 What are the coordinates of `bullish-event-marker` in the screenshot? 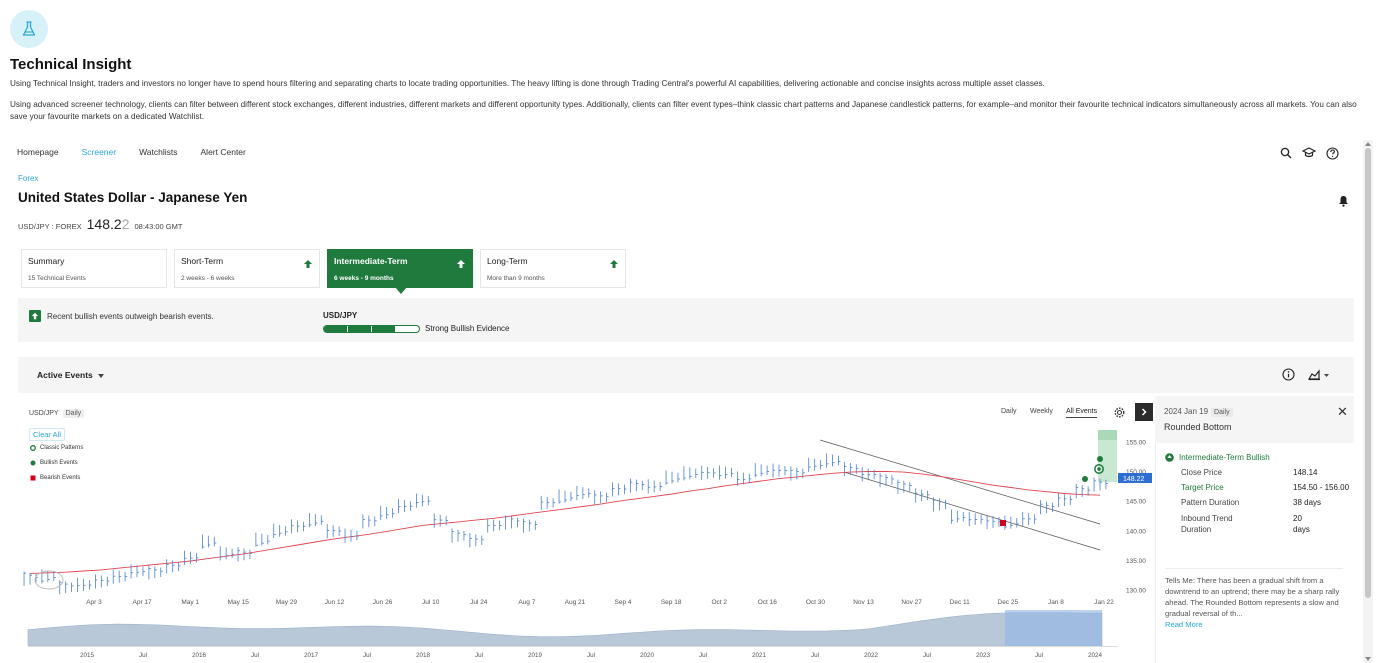 It's located at (1085, 479).